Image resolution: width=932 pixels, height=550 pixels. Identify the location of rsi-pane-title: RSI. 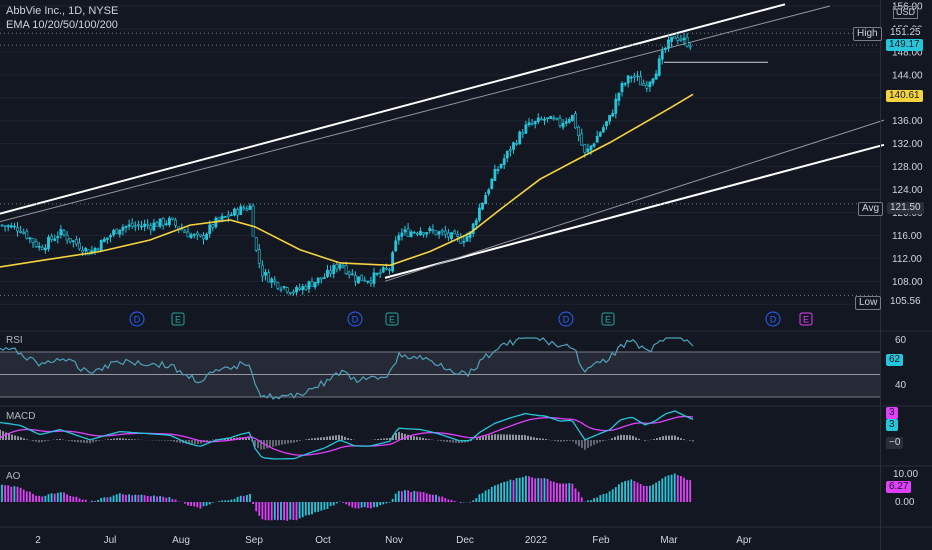
(14, 340).